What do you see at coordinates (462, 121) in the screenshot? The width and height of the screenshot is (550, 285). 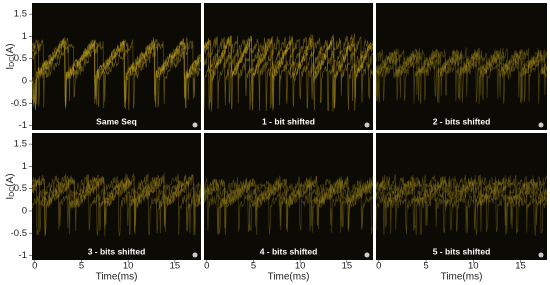 I see `panel-title: 2 - bits shifted` at bounding box center [462, 121].